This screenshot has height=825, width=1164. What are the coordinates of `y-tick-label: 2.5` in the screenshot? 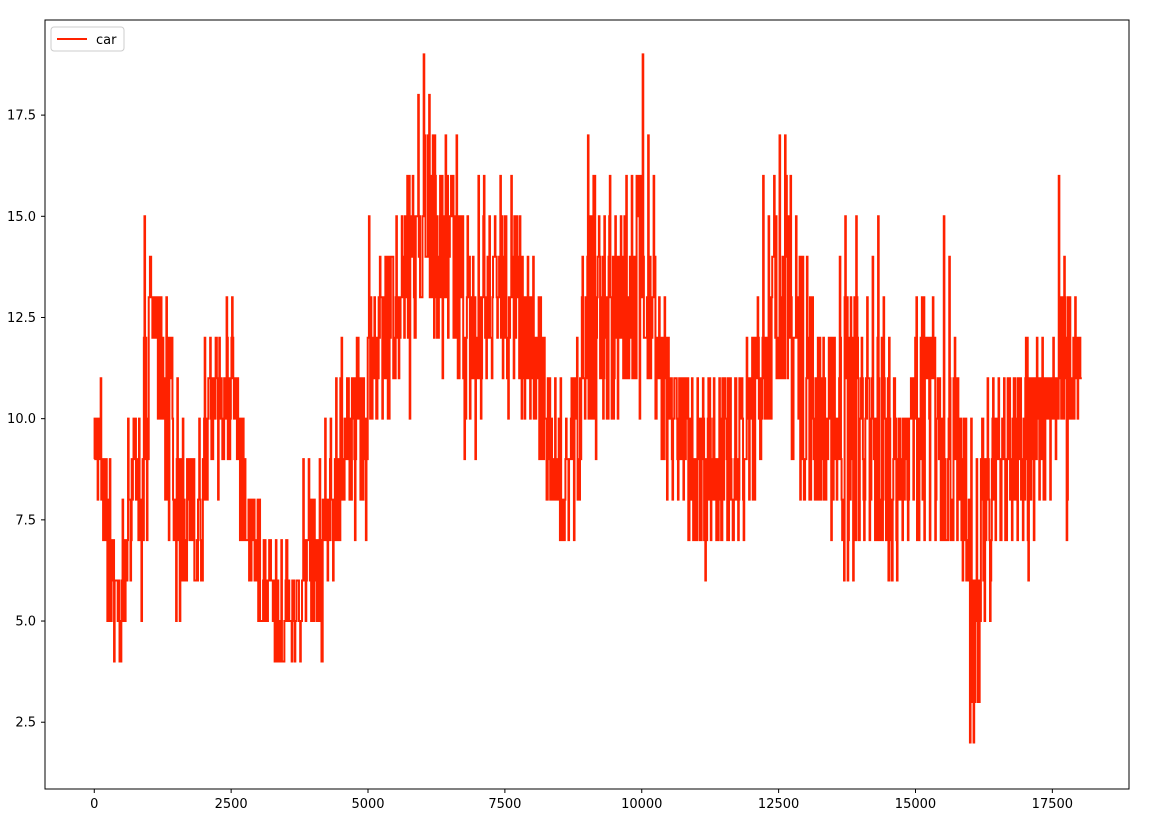 It's located at (25, 723).